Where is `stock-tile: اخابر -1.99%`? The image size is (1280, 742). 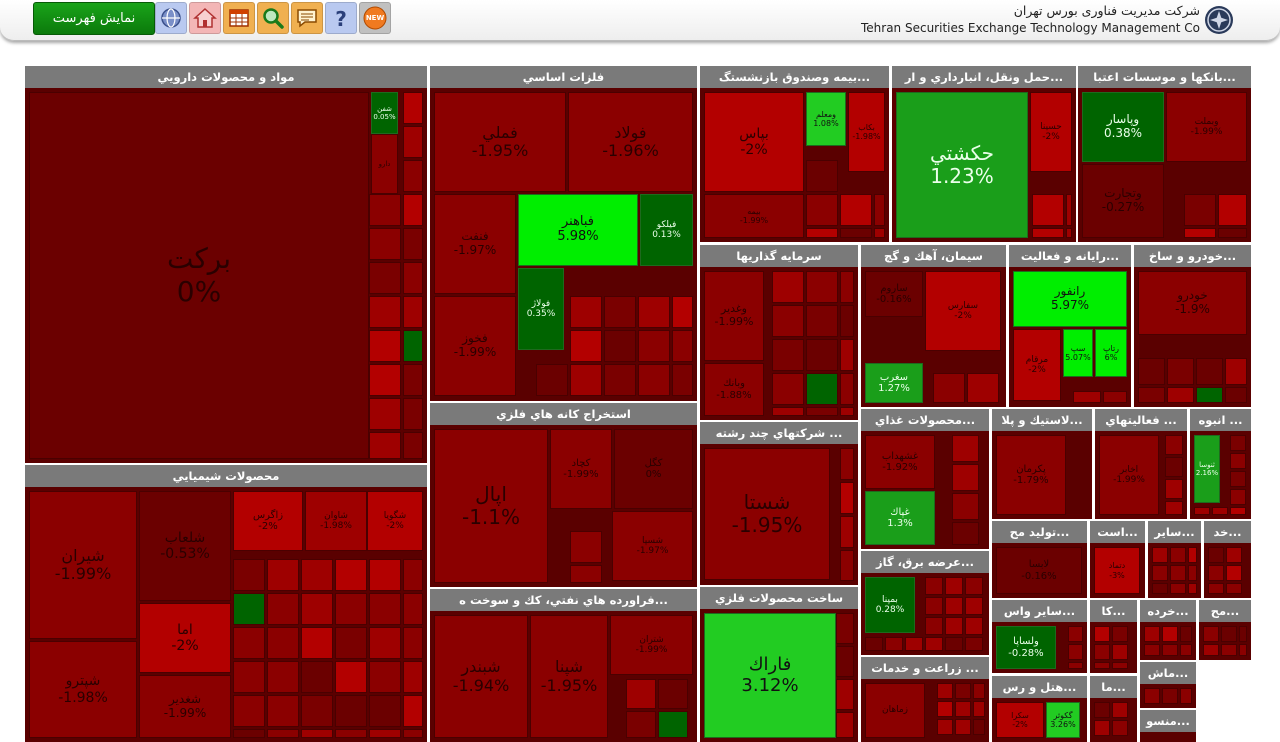 stock-tile: اخابر -1.99% is located at coordinates (1129, 475).